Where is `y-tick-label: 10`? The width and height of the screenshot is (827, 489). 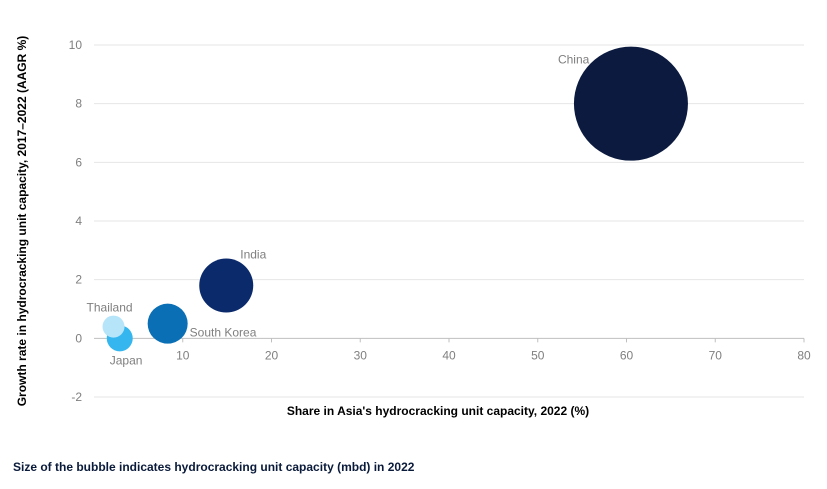 y-tick-label: 10 is located at coordinates (76, 45).